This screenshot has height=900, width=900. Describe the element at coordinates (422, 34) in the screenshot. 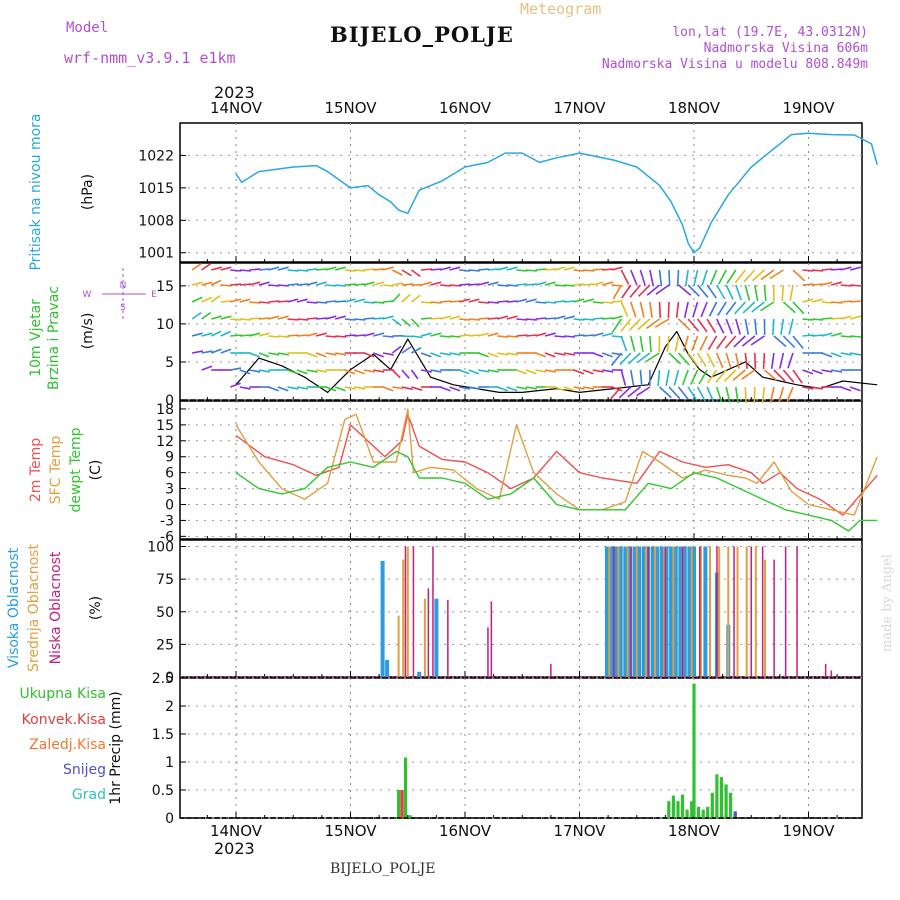

I see `station-title: BIJELO_POLJE` at that location.